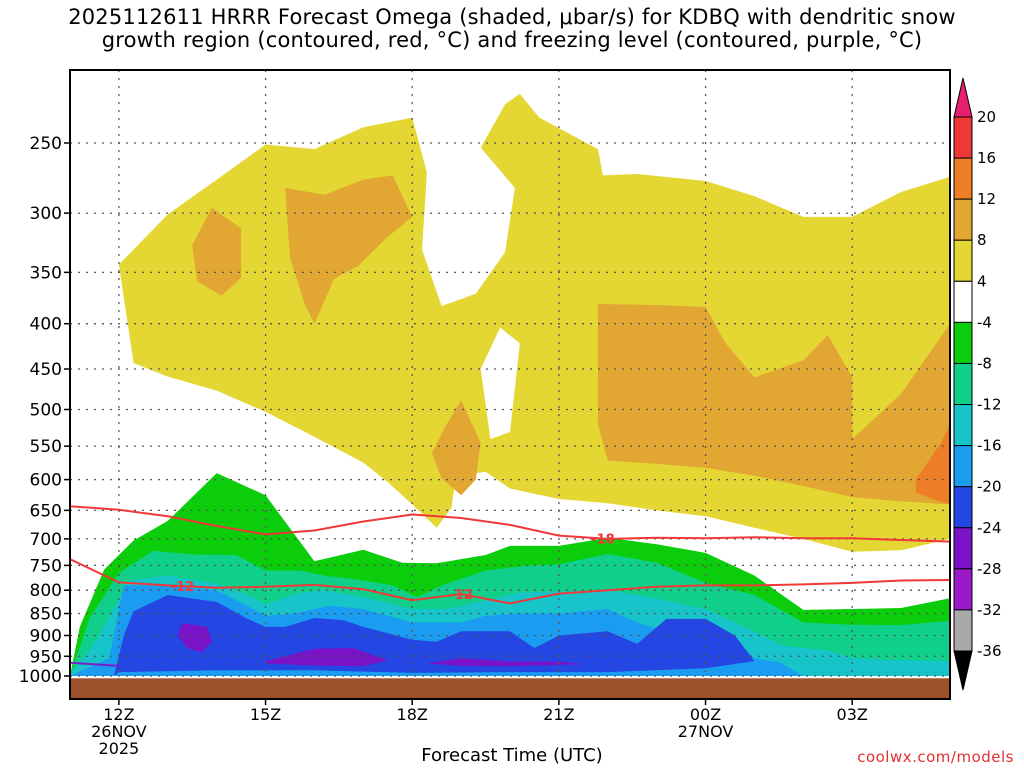  Describe the element at coordinates (706, 731) in the screenshot. I see `x-tick-date-00Z: 27NOV` at that location.